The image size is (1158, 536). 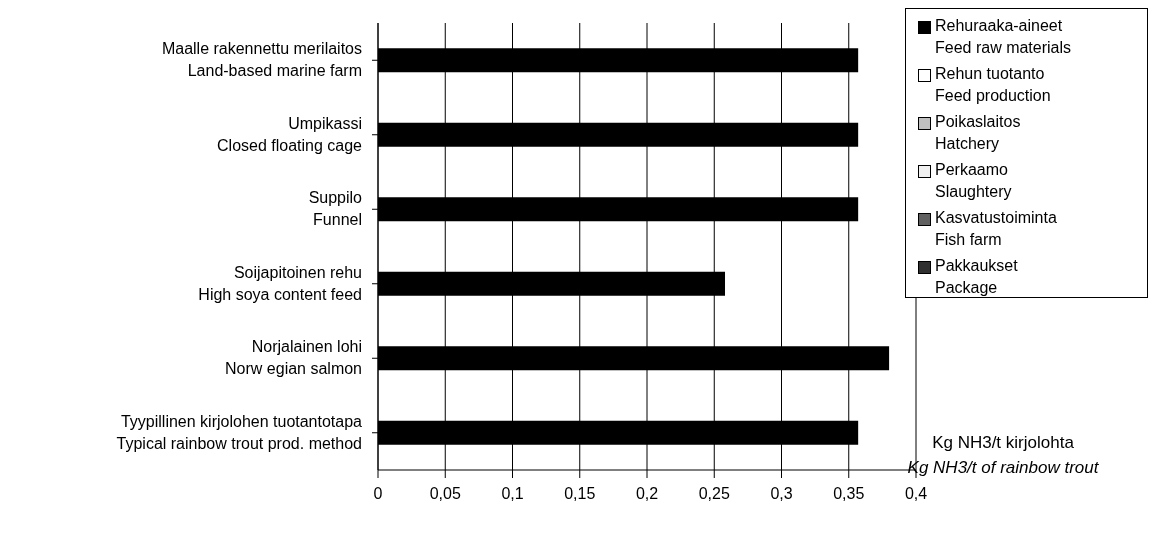 I want to click on legend-label: Rehuraaka-aineet Feed raw materials, so click(x=1003, y=37).